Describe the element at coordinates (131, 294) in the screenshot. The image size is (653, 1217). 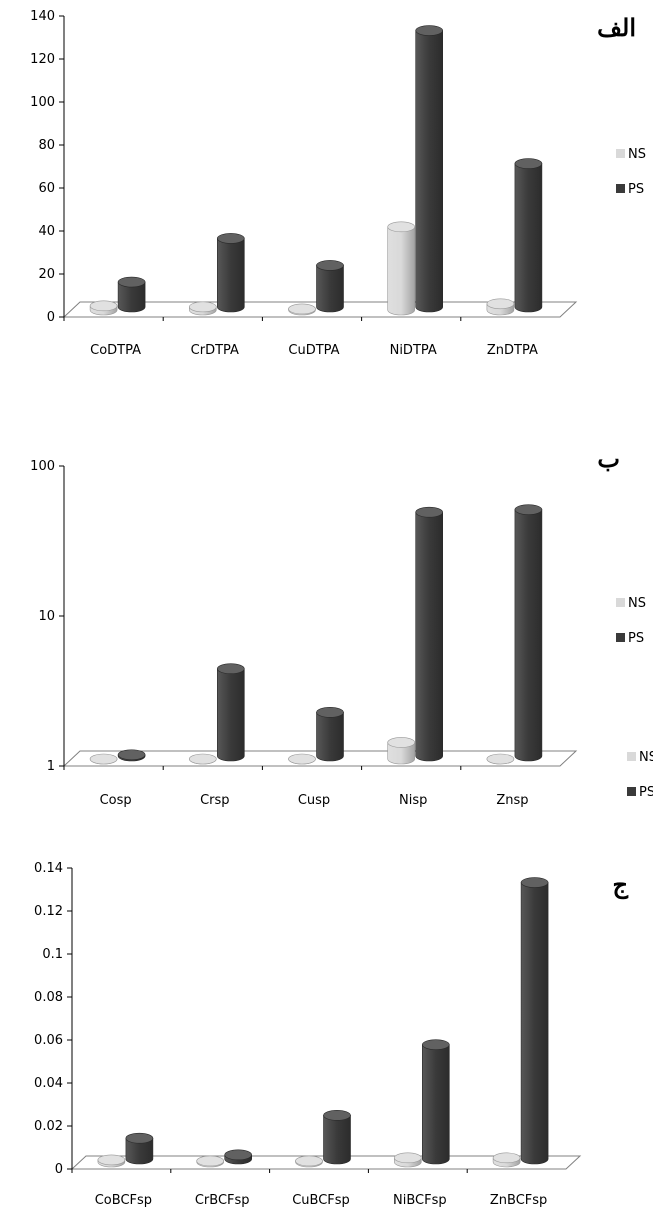
I see `bar-ps-codtpa` at that location.